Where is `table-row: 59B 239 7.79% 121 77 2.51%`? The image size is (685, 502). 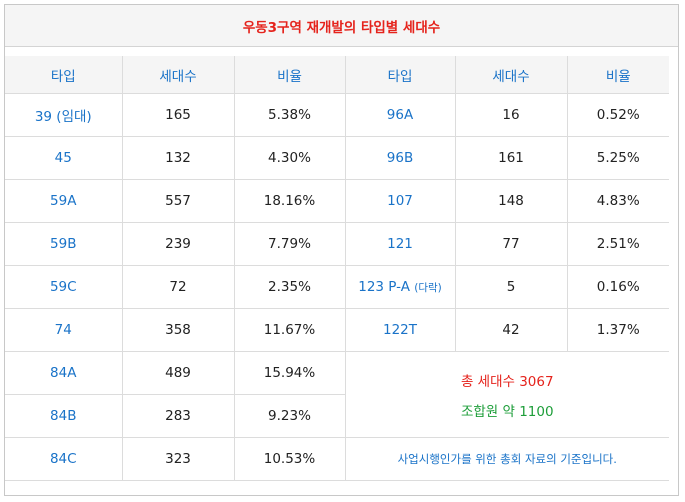
table-row: 59B 239 7.79% 121 77 2.51% is located at coordinates (337, 244).